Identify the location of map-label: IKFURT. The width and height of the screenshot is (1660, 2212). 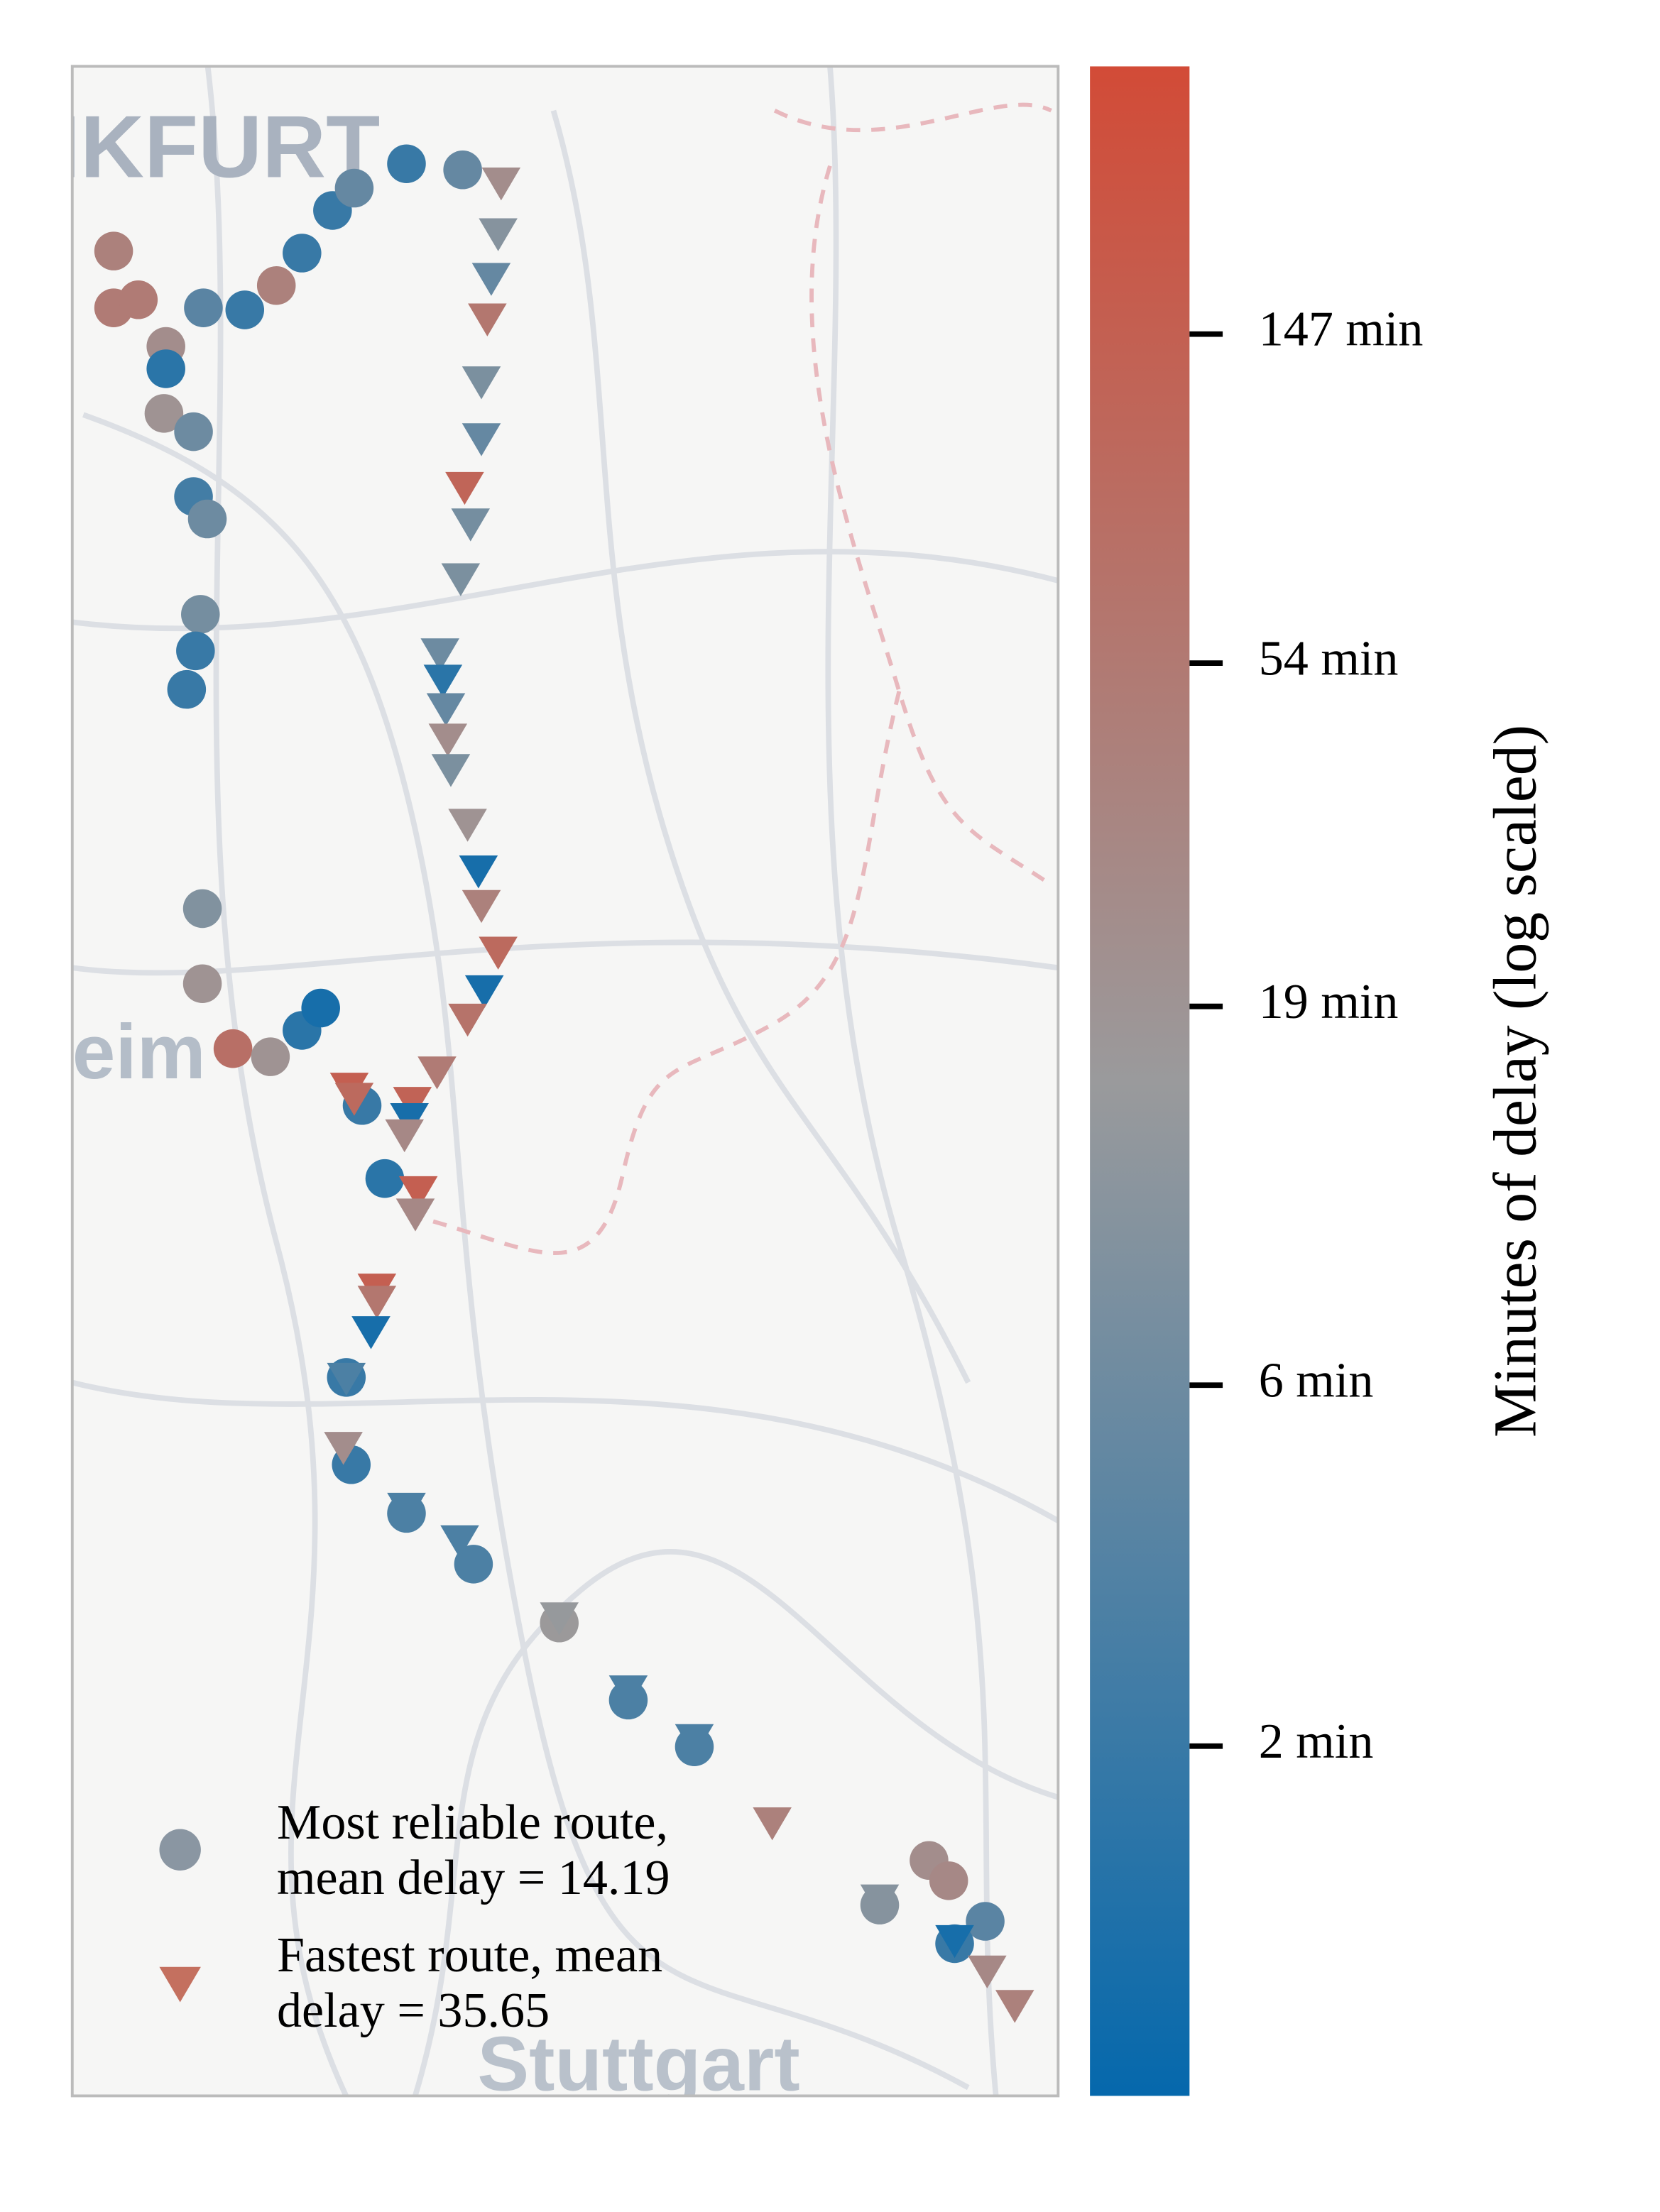
(218, 146).